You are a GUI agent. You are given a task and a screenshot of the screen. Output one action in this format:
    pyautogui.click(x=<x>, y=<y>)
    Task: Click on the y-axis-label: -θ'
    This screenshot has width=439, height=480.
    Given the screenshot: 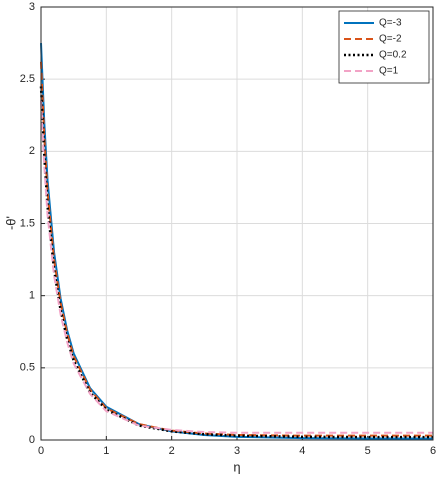 What is the action you would take?
    pyautogui.click(x=10, y=223)
    